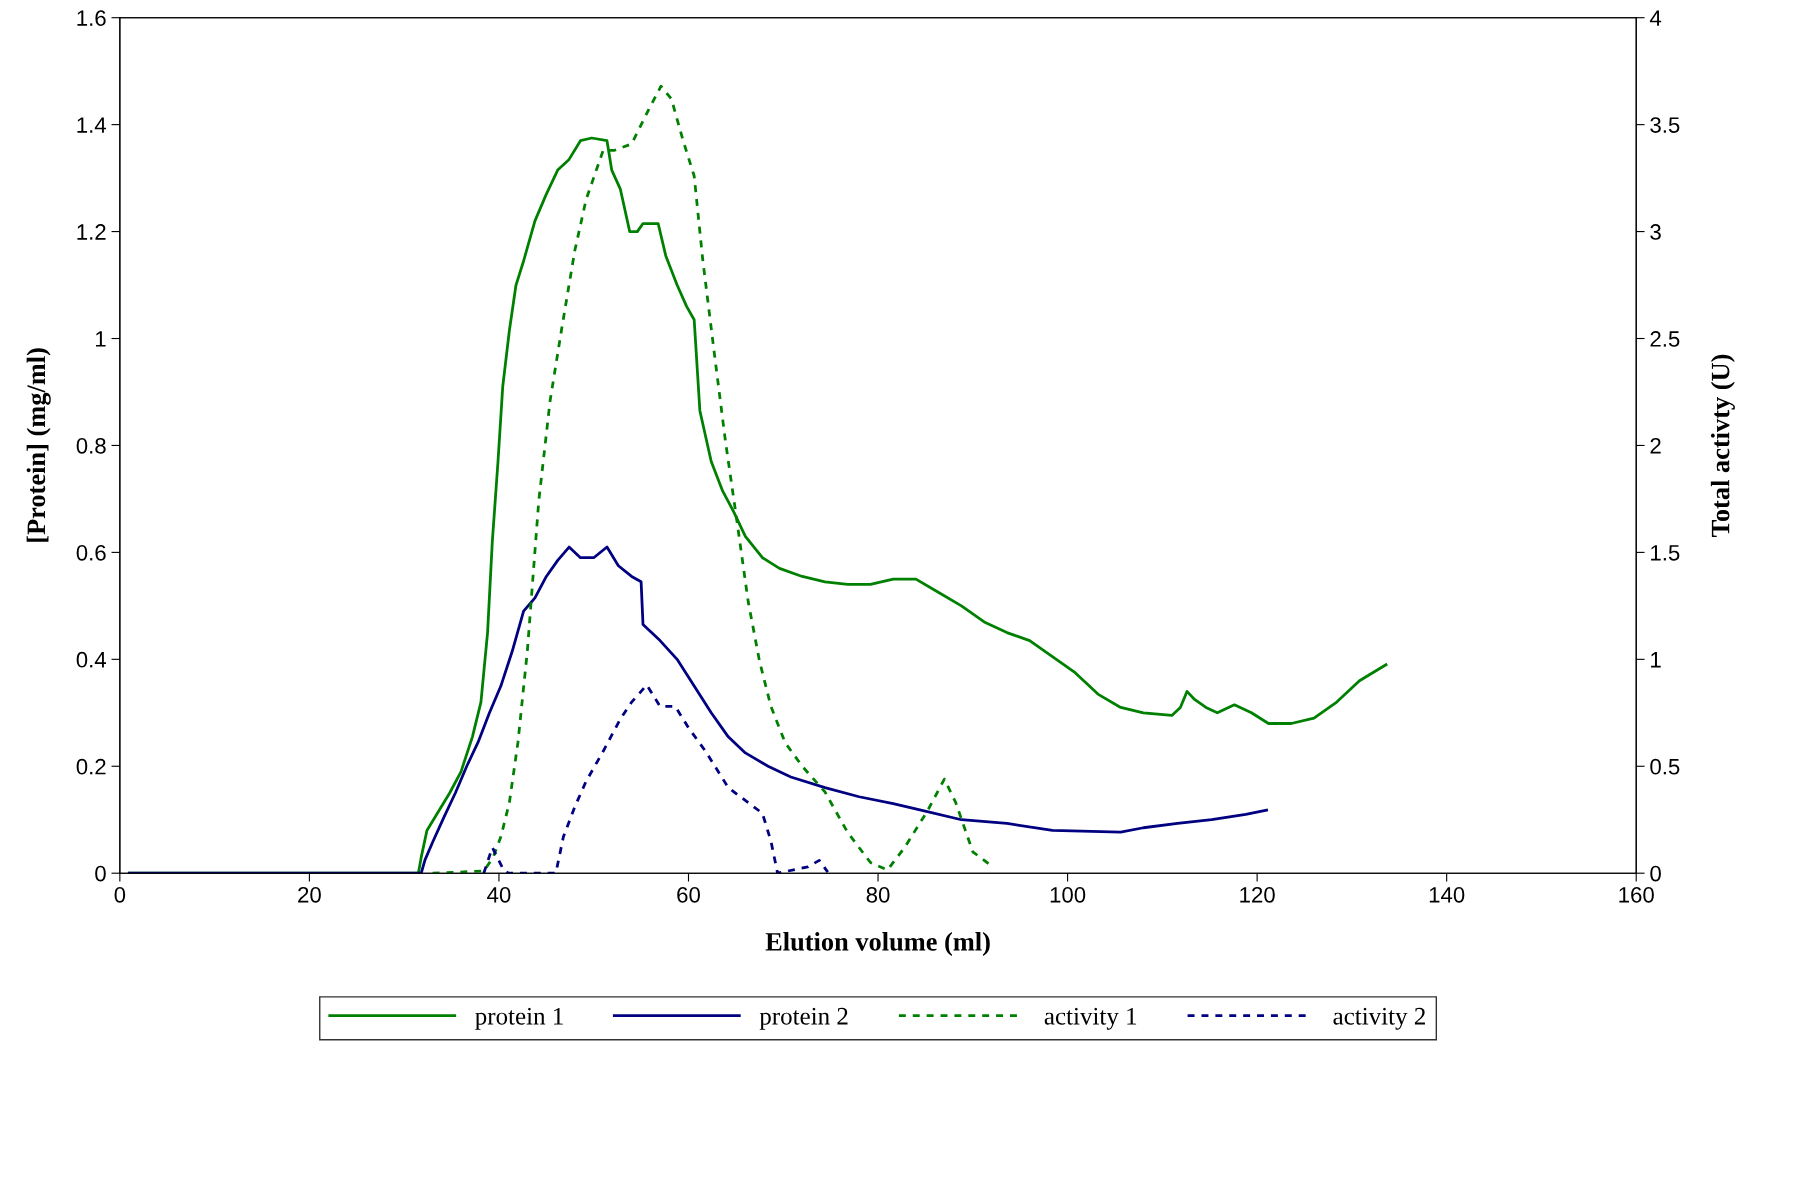  Describe the element at coordinates (1665, 766) in the screenshot. I see `y2-tick-label: 0.5` at that location.